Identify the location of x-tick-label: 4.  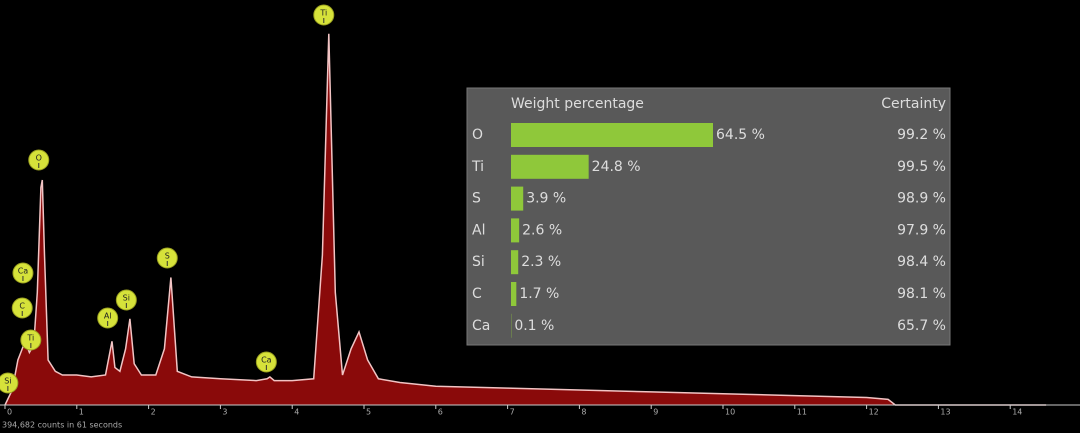
(296, 412).